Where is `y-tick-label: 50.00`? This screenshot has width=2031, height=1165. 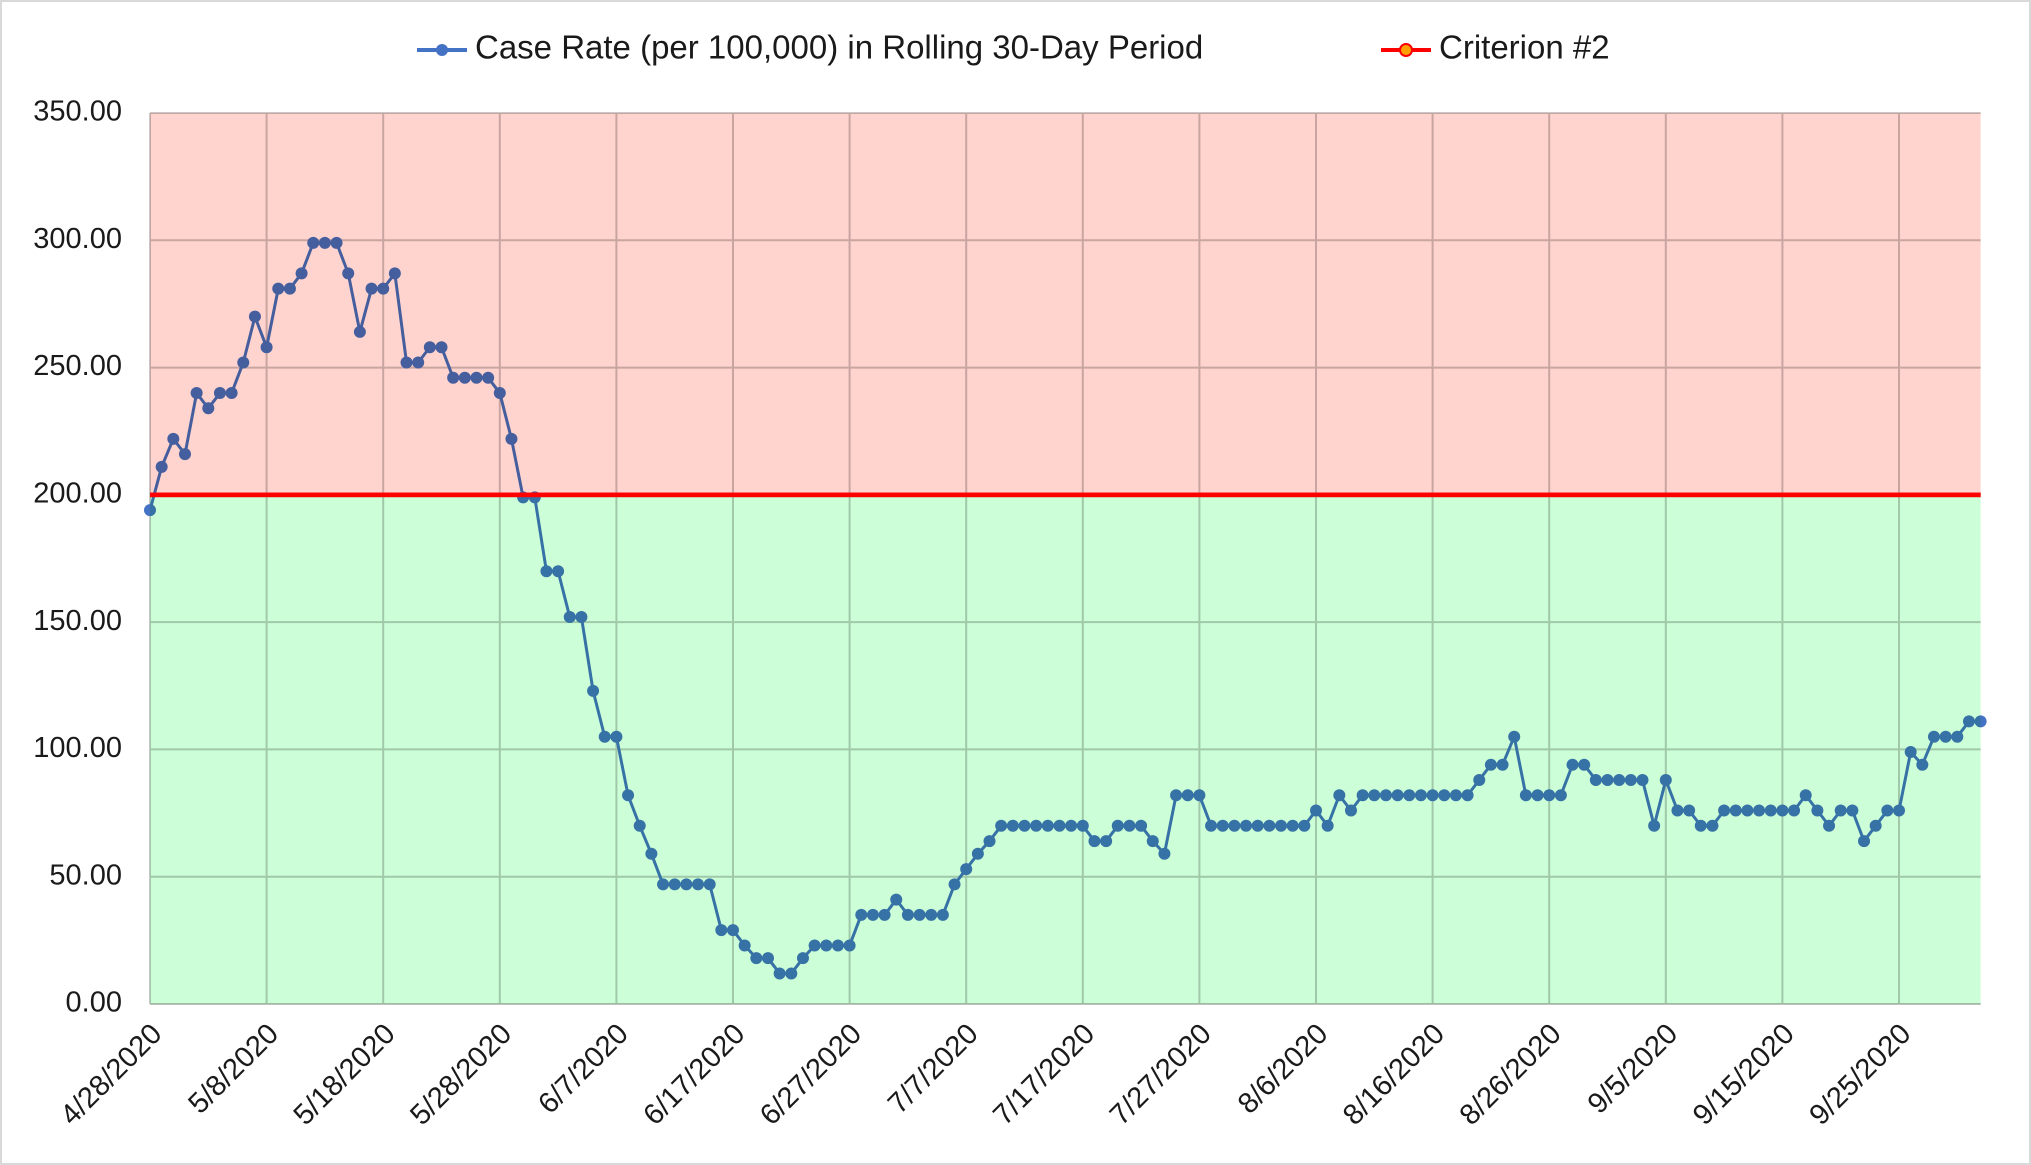
y-tick-label: 50.00 is located at coordinates (85, 875).